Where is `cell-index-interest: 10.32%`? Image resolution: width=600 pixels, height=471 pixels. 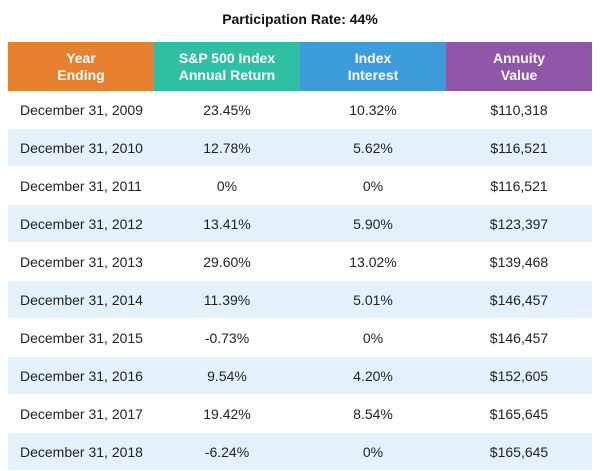 cell-index-interest: 10.32% is located at coordinates (373, 110).